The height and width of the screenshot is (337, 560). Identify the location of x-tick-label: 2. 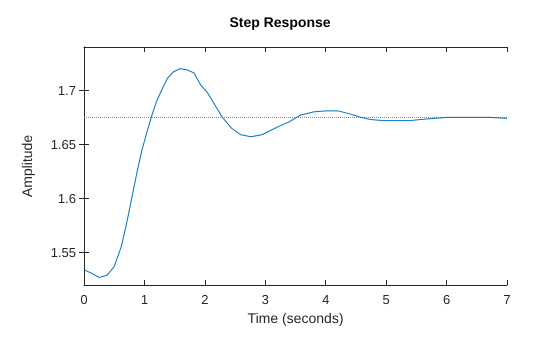
(204, 299).